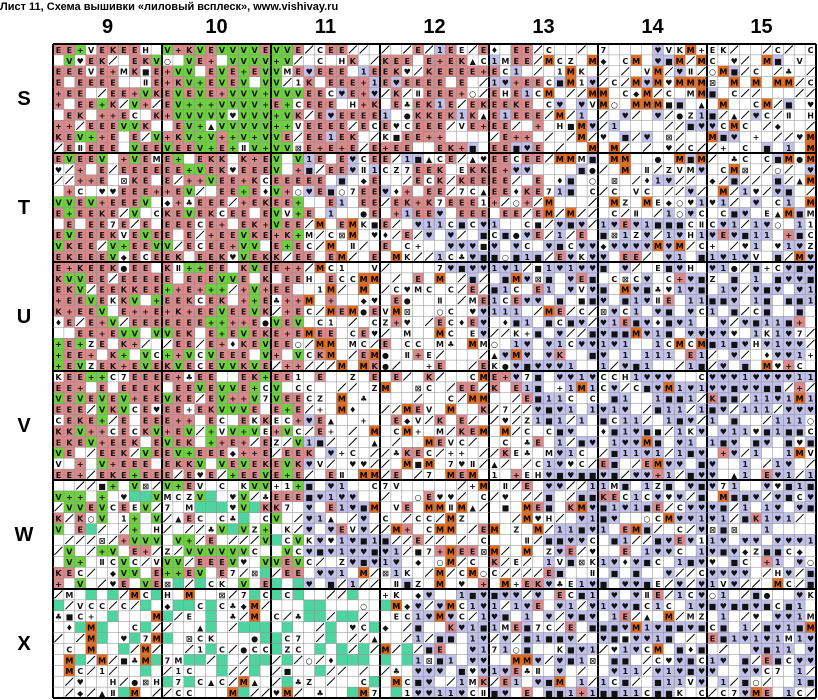 Image resolution: width=818 pixels, height=700 pixels. Describe the element at coordinates (407, 159) in the screenshot. I see `stitch-symbol: 1` at that location.